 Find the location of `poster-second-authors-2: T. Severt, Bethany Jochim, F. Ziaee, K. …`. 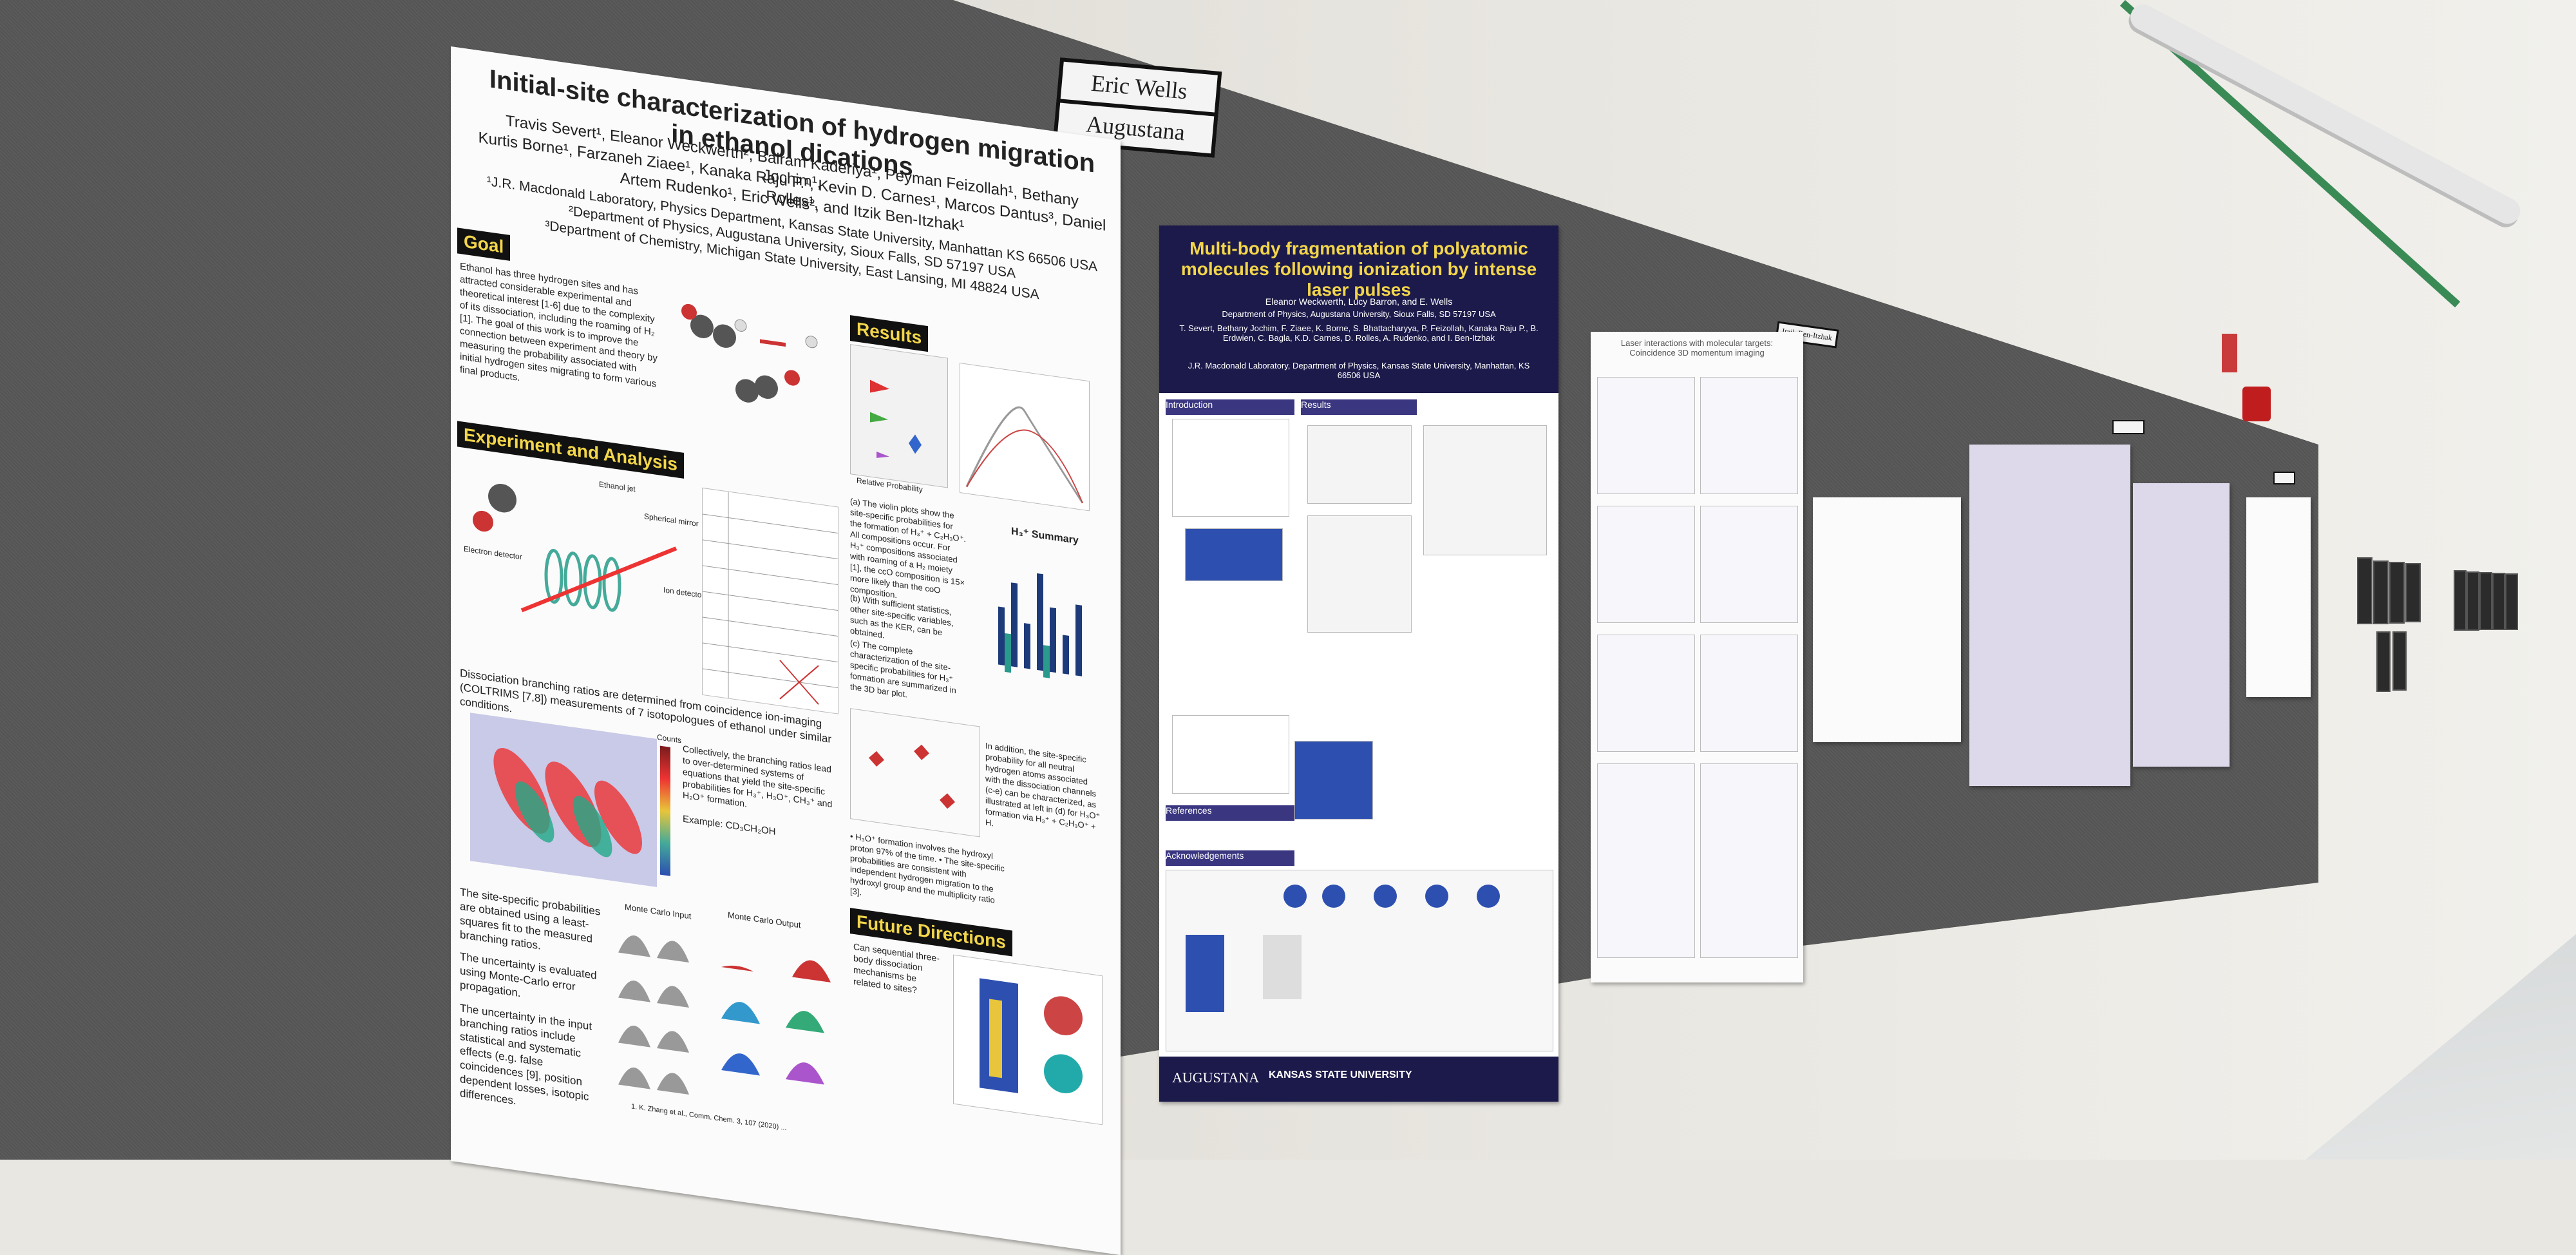

poster-second-authors-2: T. Severt, Bethany Jochim, F. Ziaee, K. … is located at coordinates (1359, 333).